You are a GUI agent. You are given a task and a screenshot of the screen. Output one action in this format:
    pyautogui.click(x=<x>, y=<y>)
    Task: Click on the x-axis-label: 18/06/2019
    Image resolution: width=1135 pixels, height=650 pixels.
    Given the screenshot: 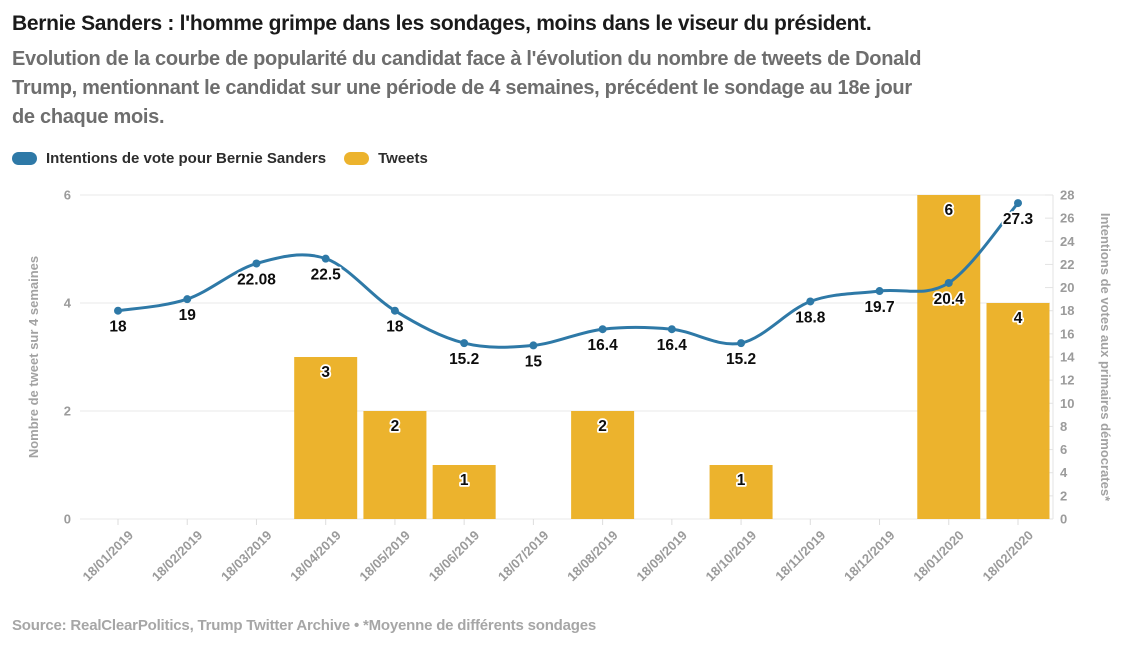 What is the action you would take?
    pyautogui.click(x=454, y=556)
    